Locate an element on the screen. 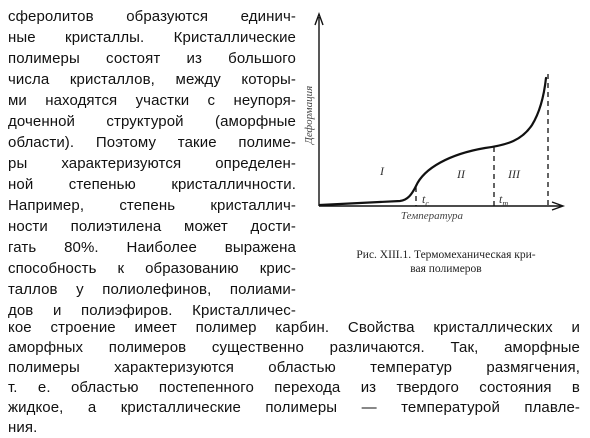  text-line: ры характеризуются определен- is located at coordinates (152, 163).